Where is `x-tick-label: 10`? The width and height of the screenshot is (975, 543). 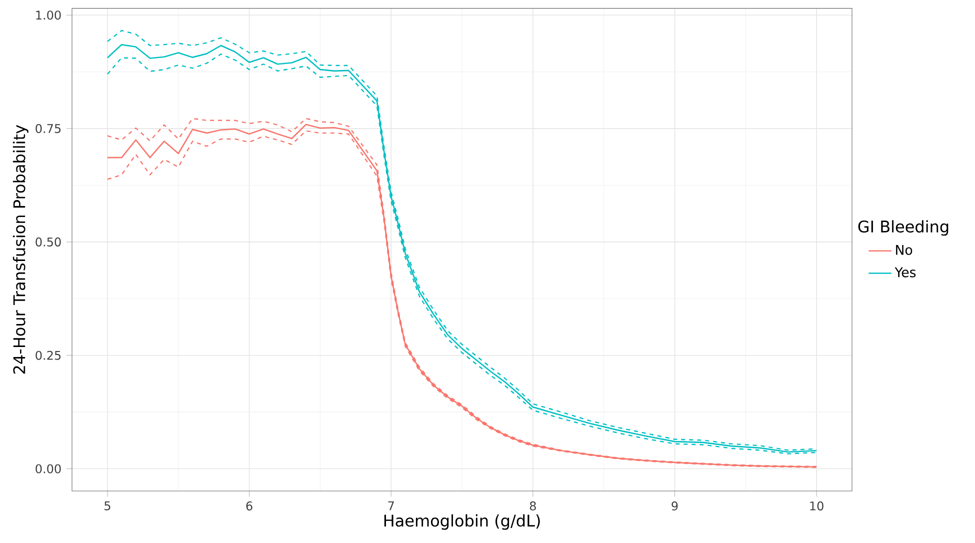
x-tick-label: 10 is located at coordinates (817, 505).